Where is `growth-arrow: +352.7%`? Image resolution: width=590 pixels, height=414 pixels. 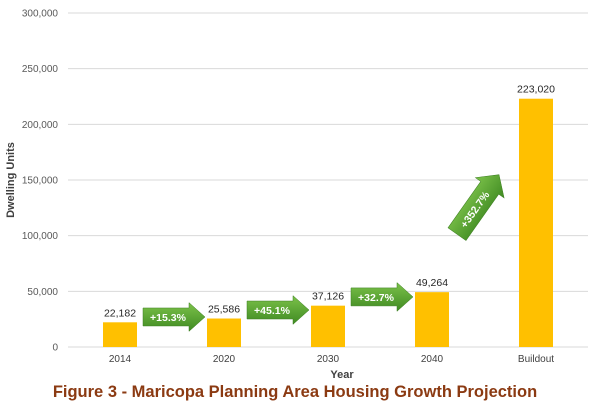
growth-arrow: +352.7% is located at coordinates (476, 207).